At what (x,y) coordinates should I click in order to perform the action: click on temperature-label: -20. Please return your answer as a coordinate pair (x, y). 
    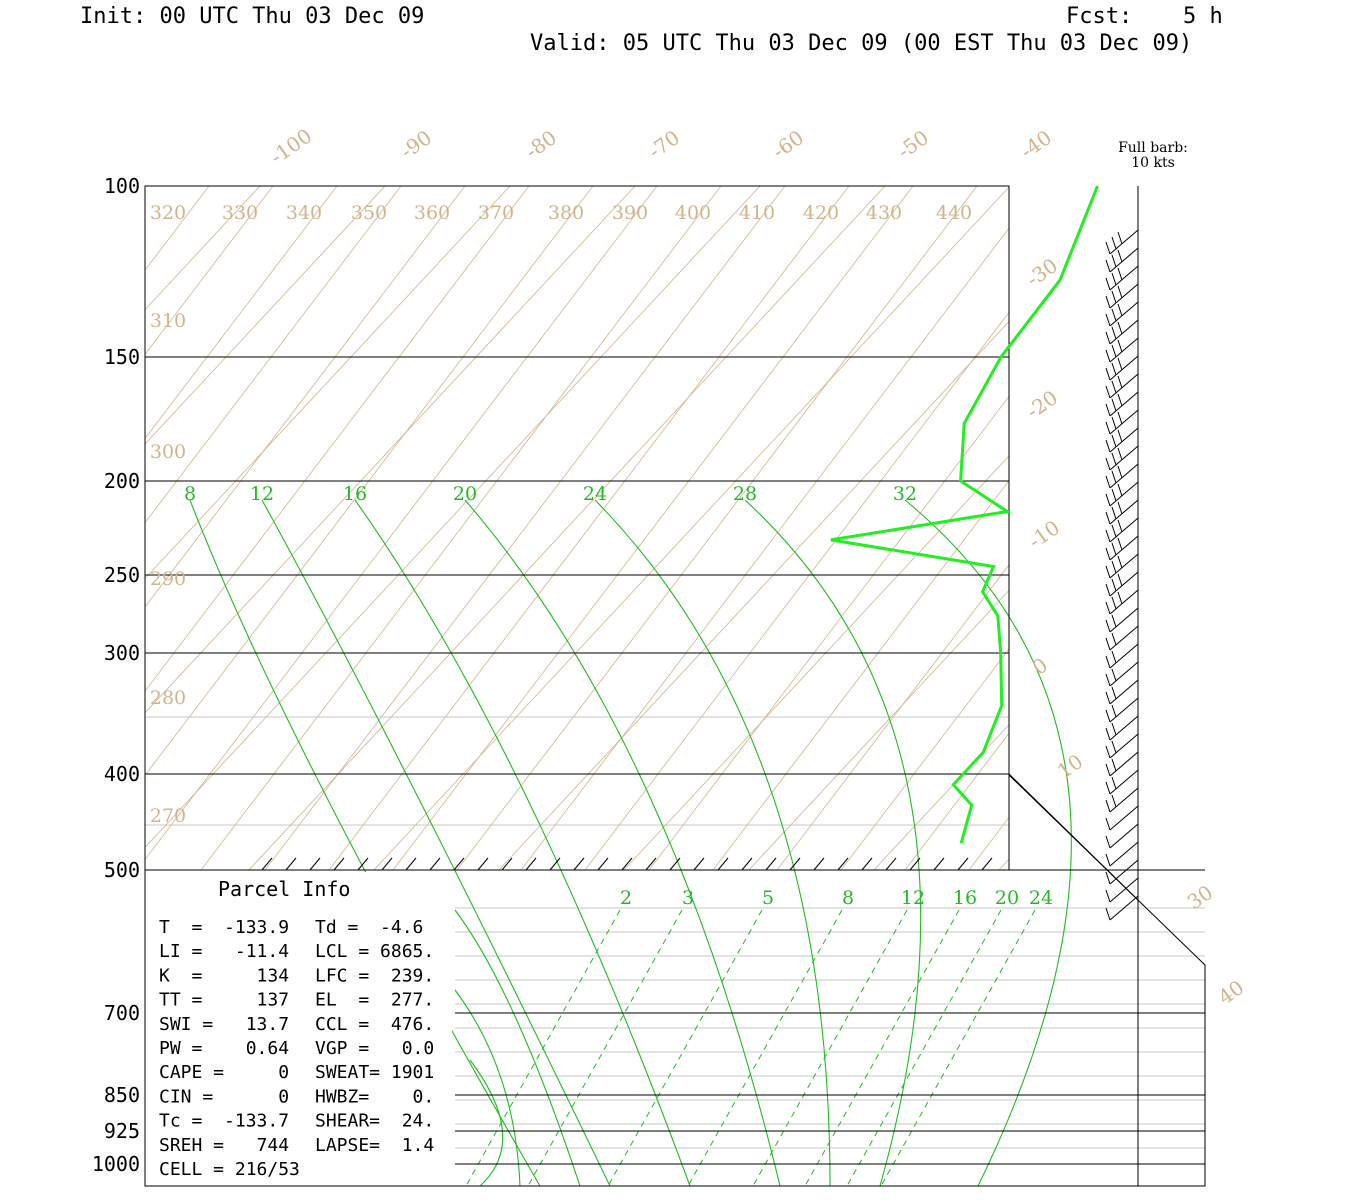
    Looking at the image, I should click on (1042, 404).